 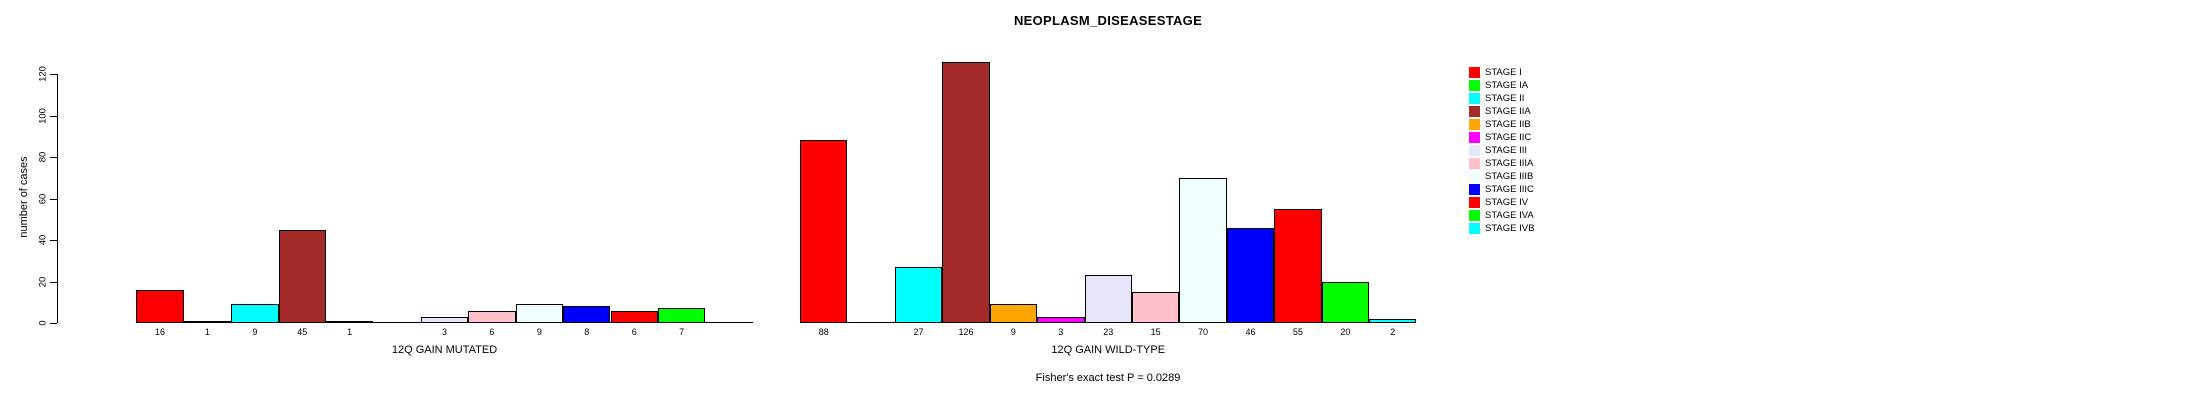 What do you see at coordinates (43, 74) in the screenshot?
I see `y-tick-label: 120` at bounding box center [43, 74].